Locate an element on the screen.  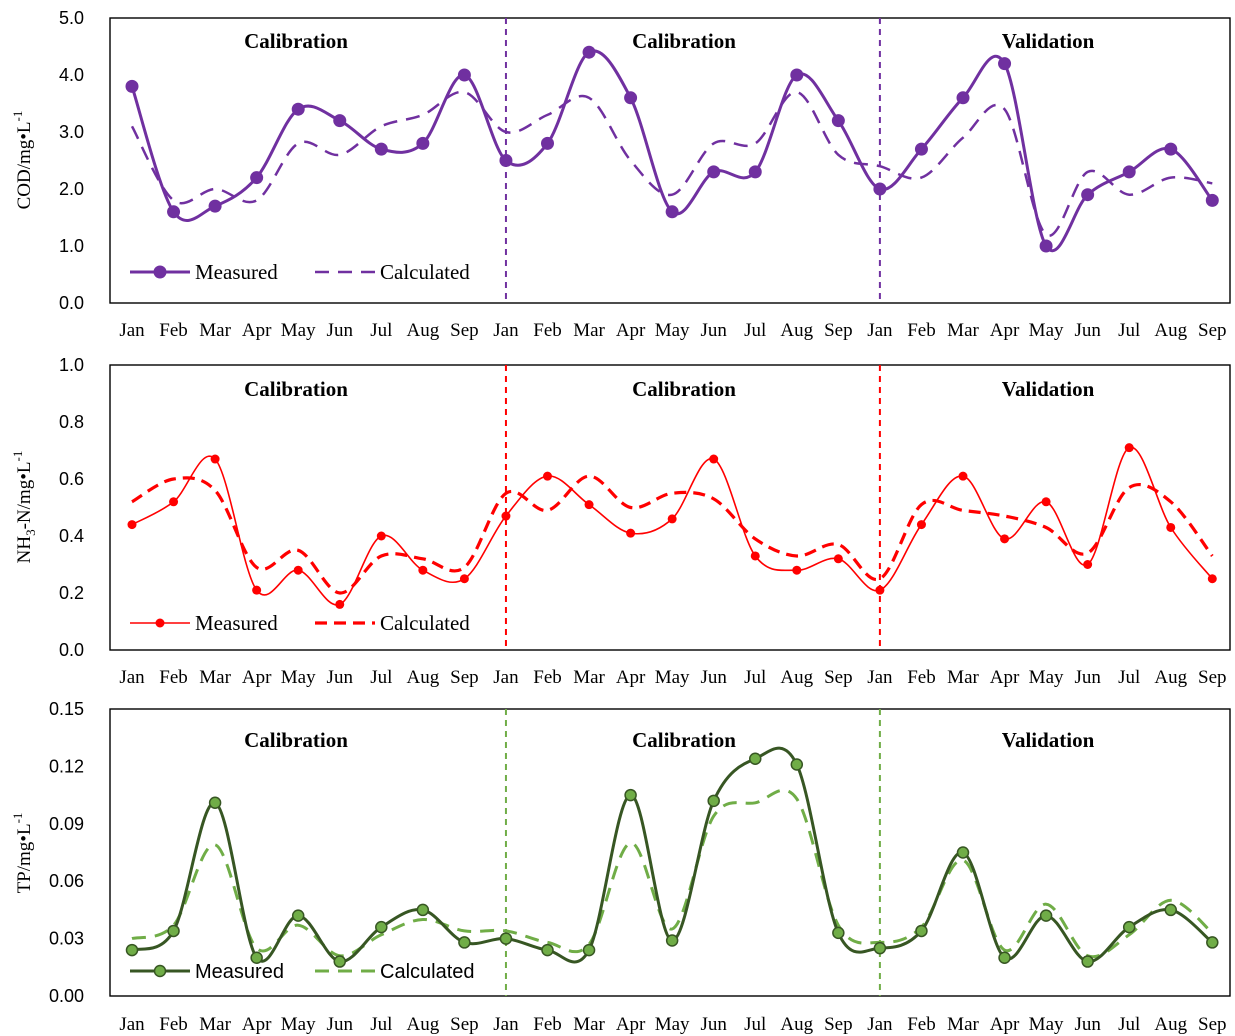
legend-label-measured: Measured is located at coordinates (236, 272).